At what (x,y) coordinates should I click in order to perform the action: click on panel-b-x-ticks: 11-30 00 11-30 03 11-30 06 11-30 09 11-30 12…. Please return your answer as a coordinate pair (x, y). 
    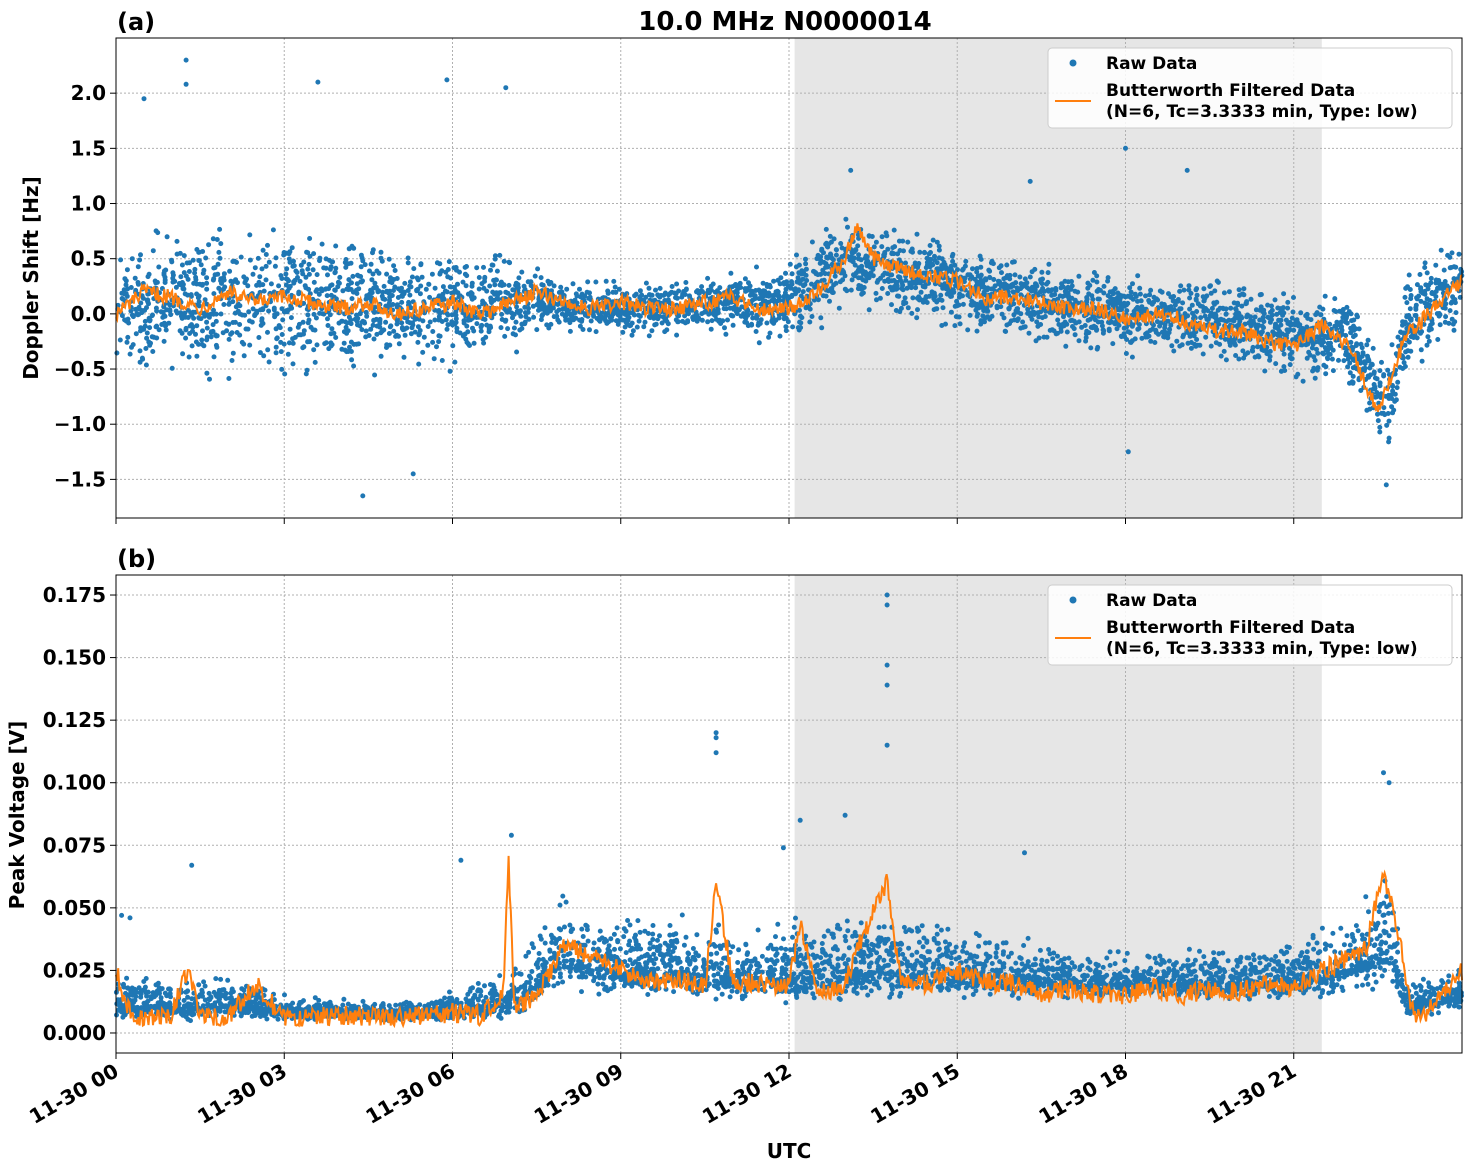
    Looking at the image, I should click on (662, 1091).